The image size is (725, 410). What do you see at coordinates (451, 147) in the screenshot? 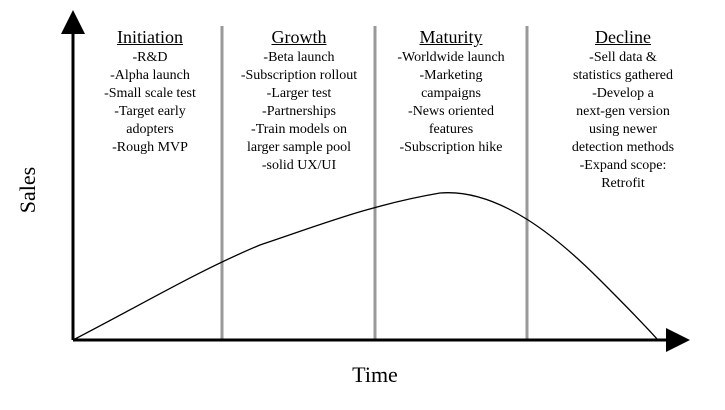
I see `stage-item: -Subscription hike` at bounding box center [451, 147].